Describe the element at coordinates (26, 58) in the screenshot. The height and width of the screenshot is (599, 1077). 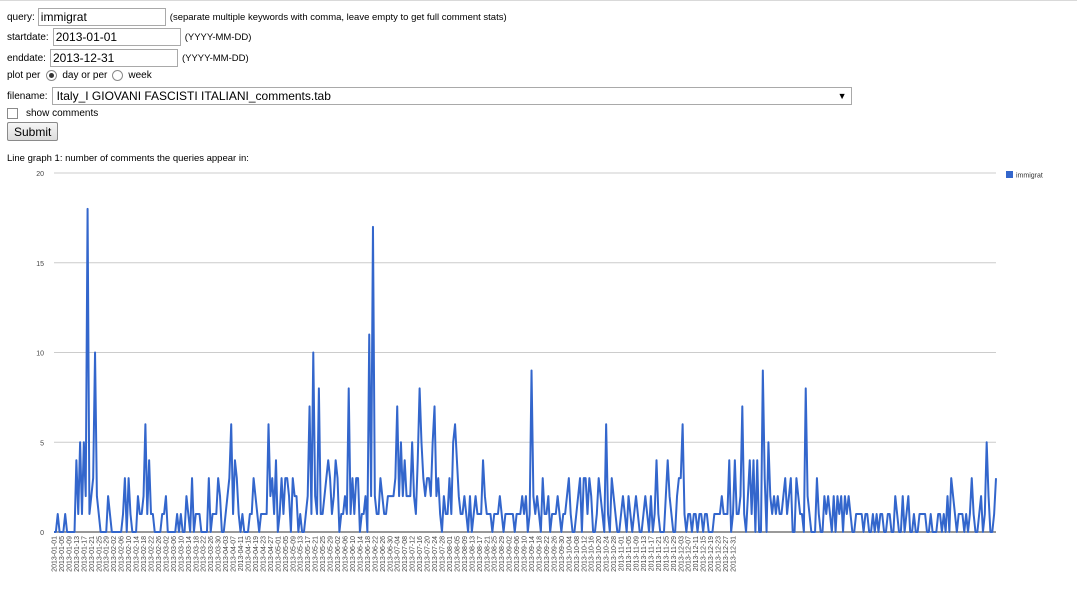
I see `enddate-label: enddate:` at that location.